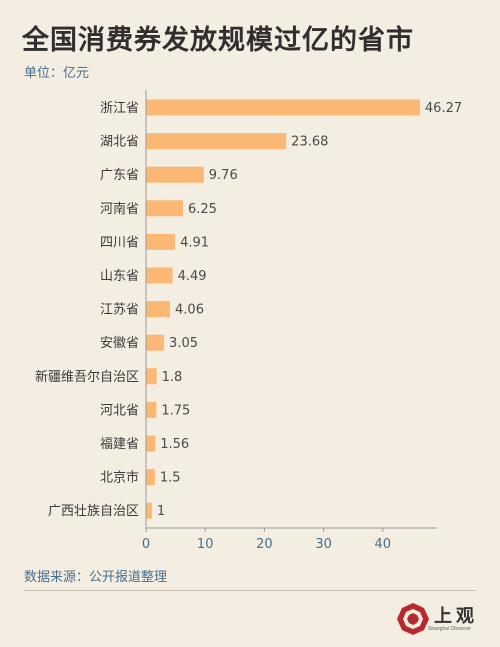 Image resolution: width=500 pixels, height=647 pixels. What do you see at coordinates (119, 343) in the screenshot?
I see `category-label: 安徽省` at bounding box center [119, 343].